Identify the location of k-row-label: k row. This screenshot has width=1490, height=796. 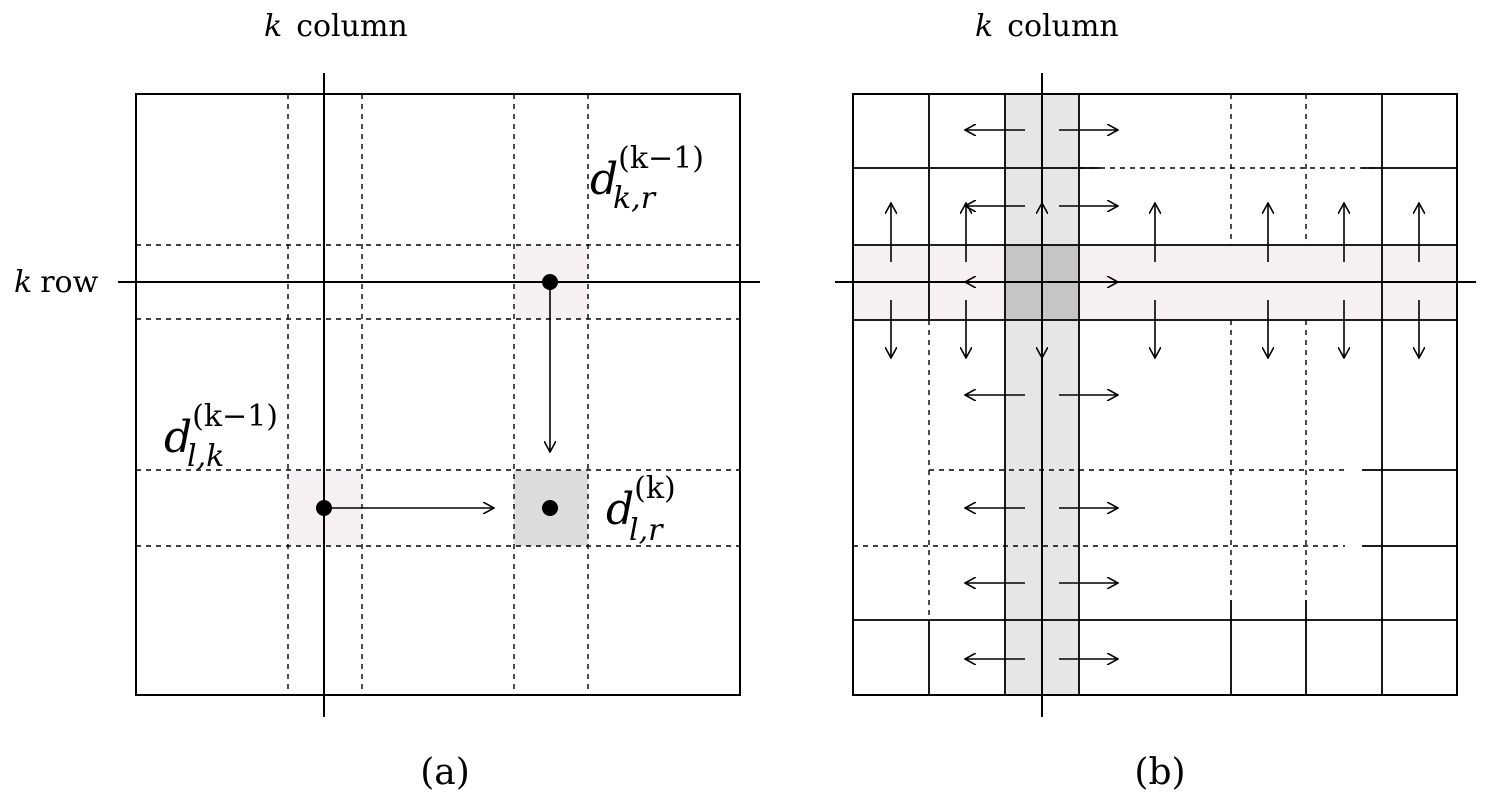
(56, 282).